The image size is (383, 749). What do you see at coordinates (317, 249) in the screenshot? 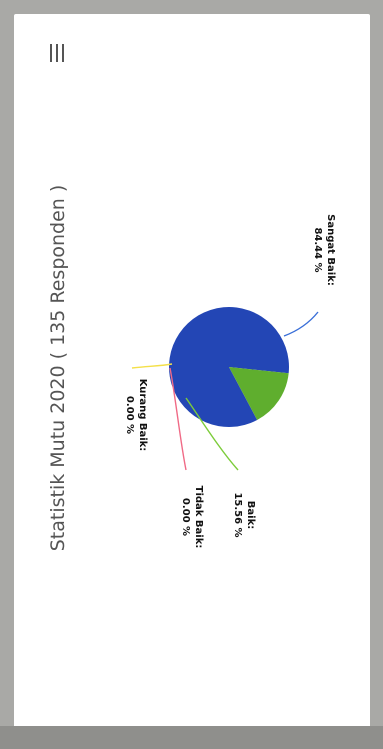
I see `slice-label-value-sangat-baik: 84.44 %` at bounding box center [317, 249].